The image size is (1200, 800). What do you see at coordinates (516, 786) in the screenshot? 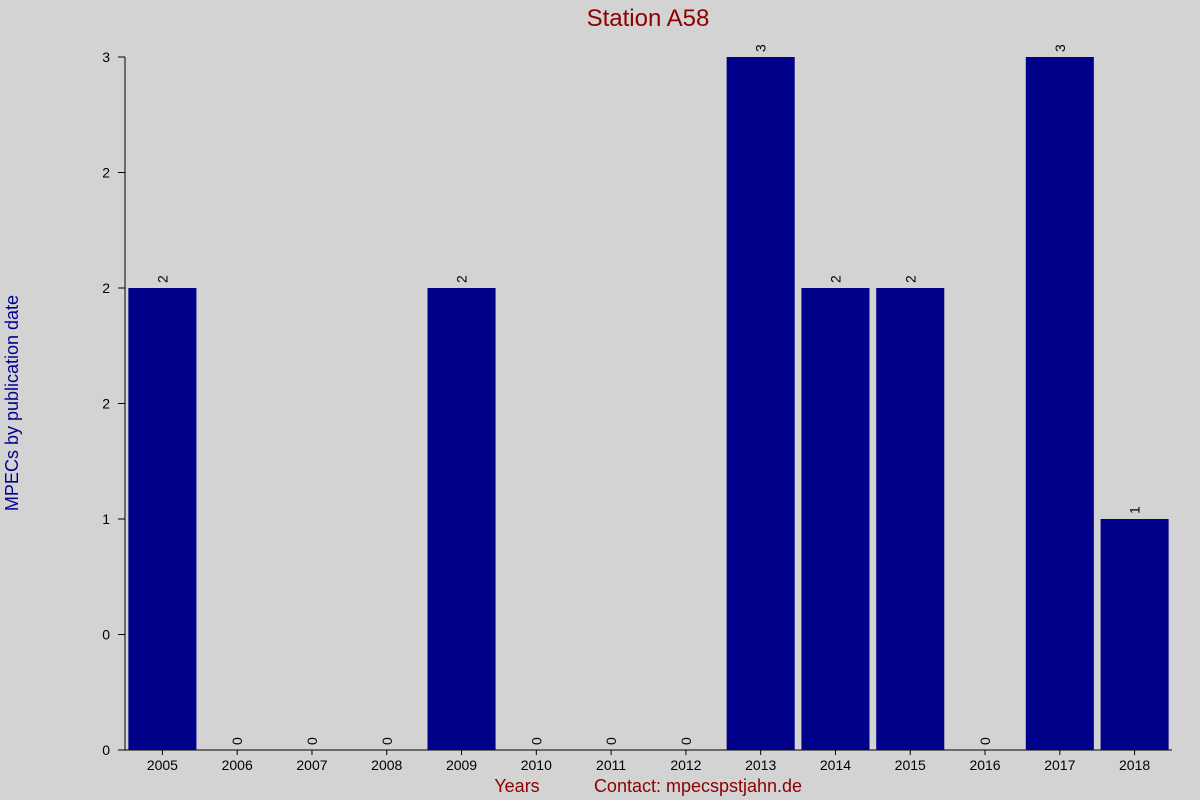
I see `x-axis-label: Years` at bounding box center [516, 786].